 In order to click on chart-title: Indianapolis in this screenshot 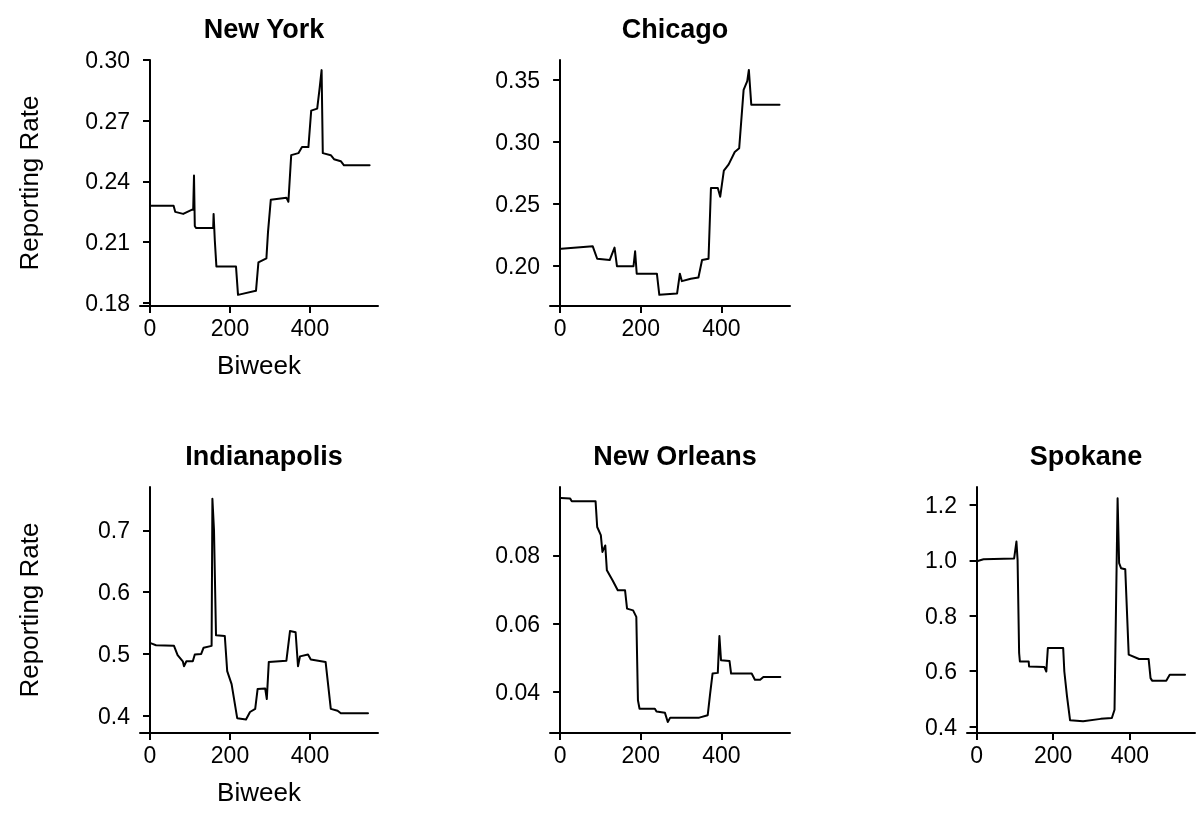, I will do `click(264, 455)`.